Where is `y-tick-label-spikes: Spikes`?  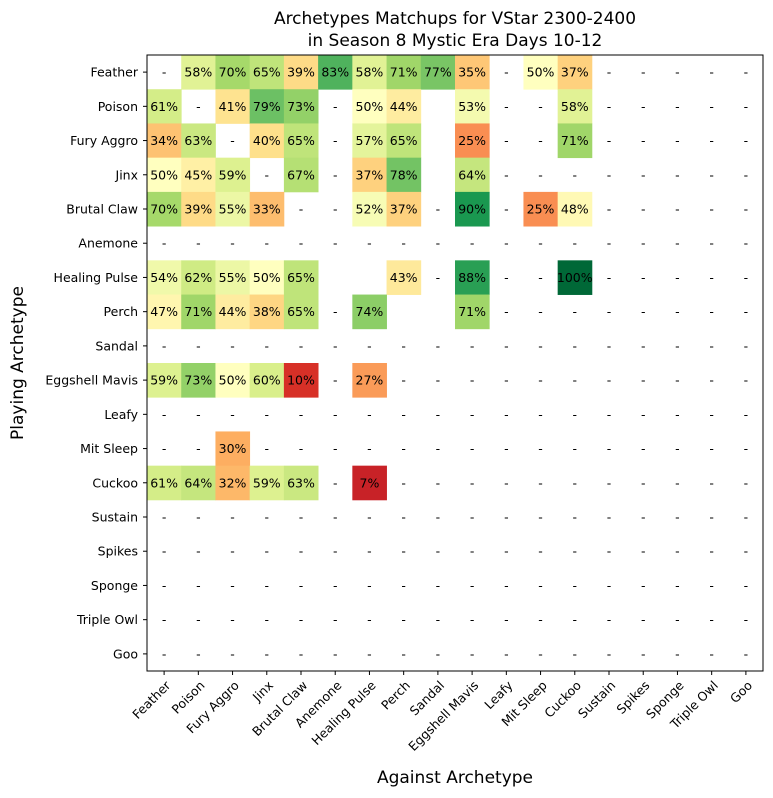 y-tick-label-spikes: Spikes is located at coordinates (118, 551).